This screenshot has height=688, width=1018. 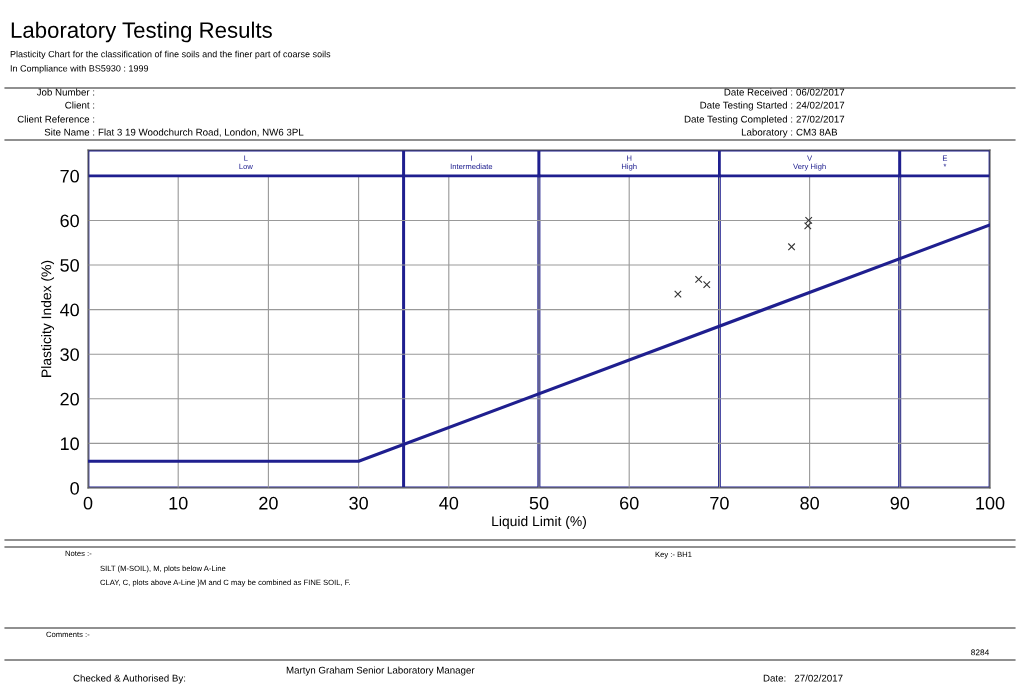 What do you see at coordinates (69, 310) in the screenshot?
I see `y-tick-label: 40` at bounding box center [69, 310].